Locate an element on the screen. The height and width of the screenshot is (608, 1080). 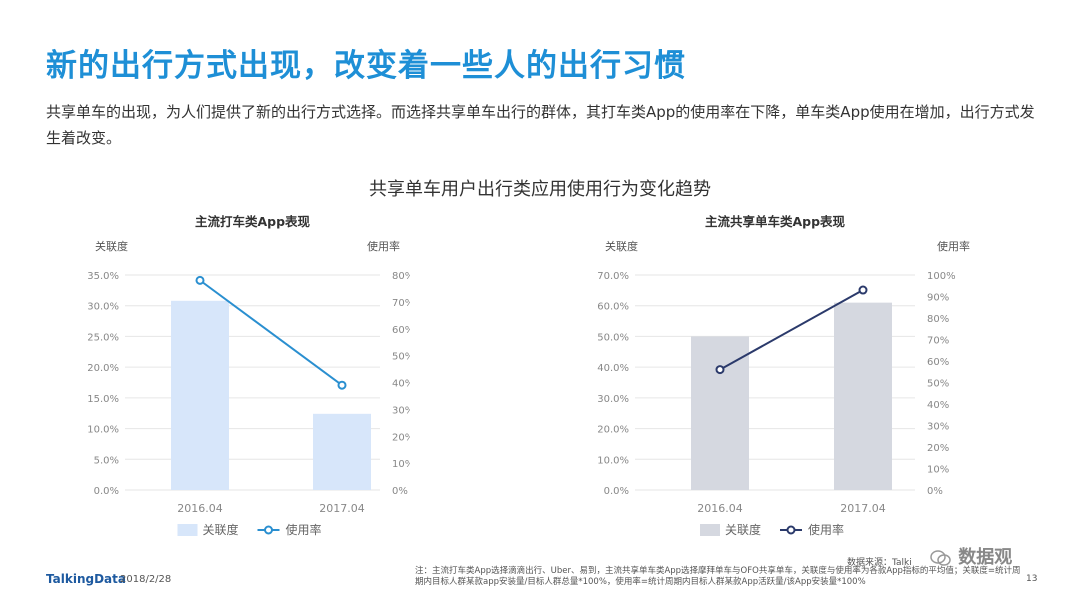
taxi-bar-2016.04 is located at coordinates (200, 395).